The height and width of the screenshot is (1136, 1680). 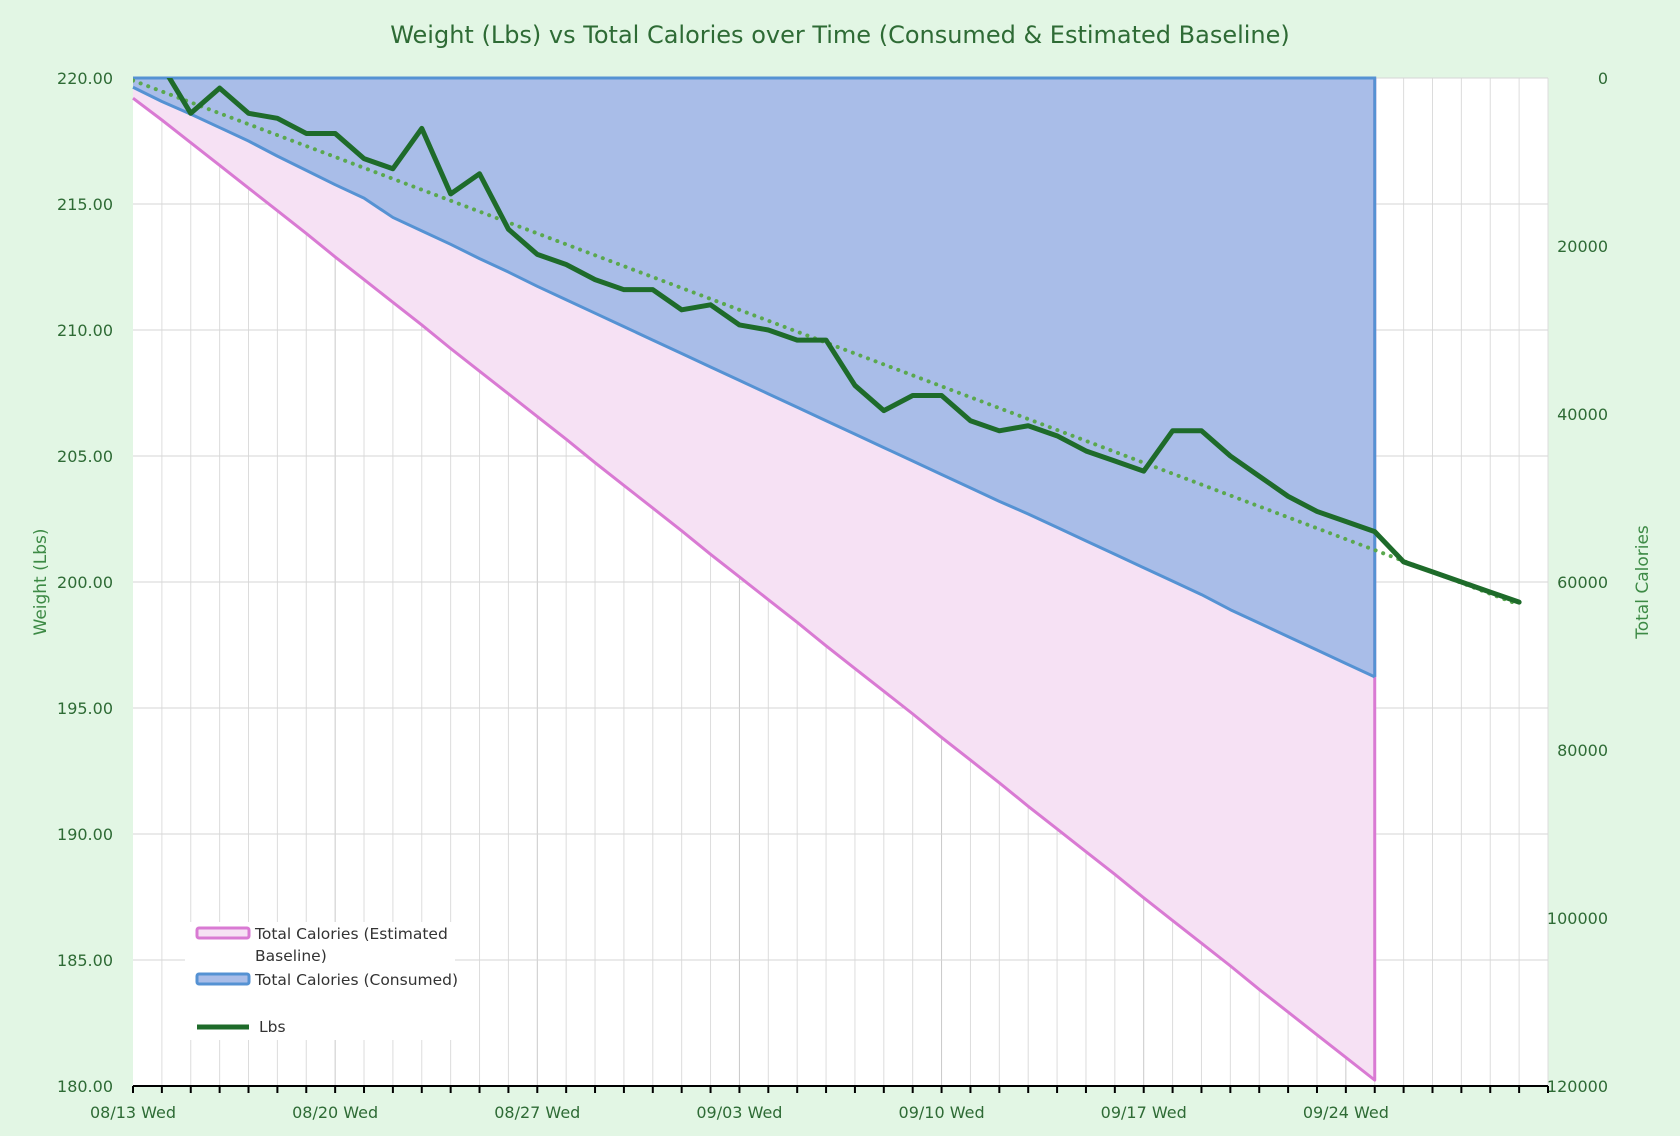 I want to click on axis-layer, so click(x=840, y=1089).